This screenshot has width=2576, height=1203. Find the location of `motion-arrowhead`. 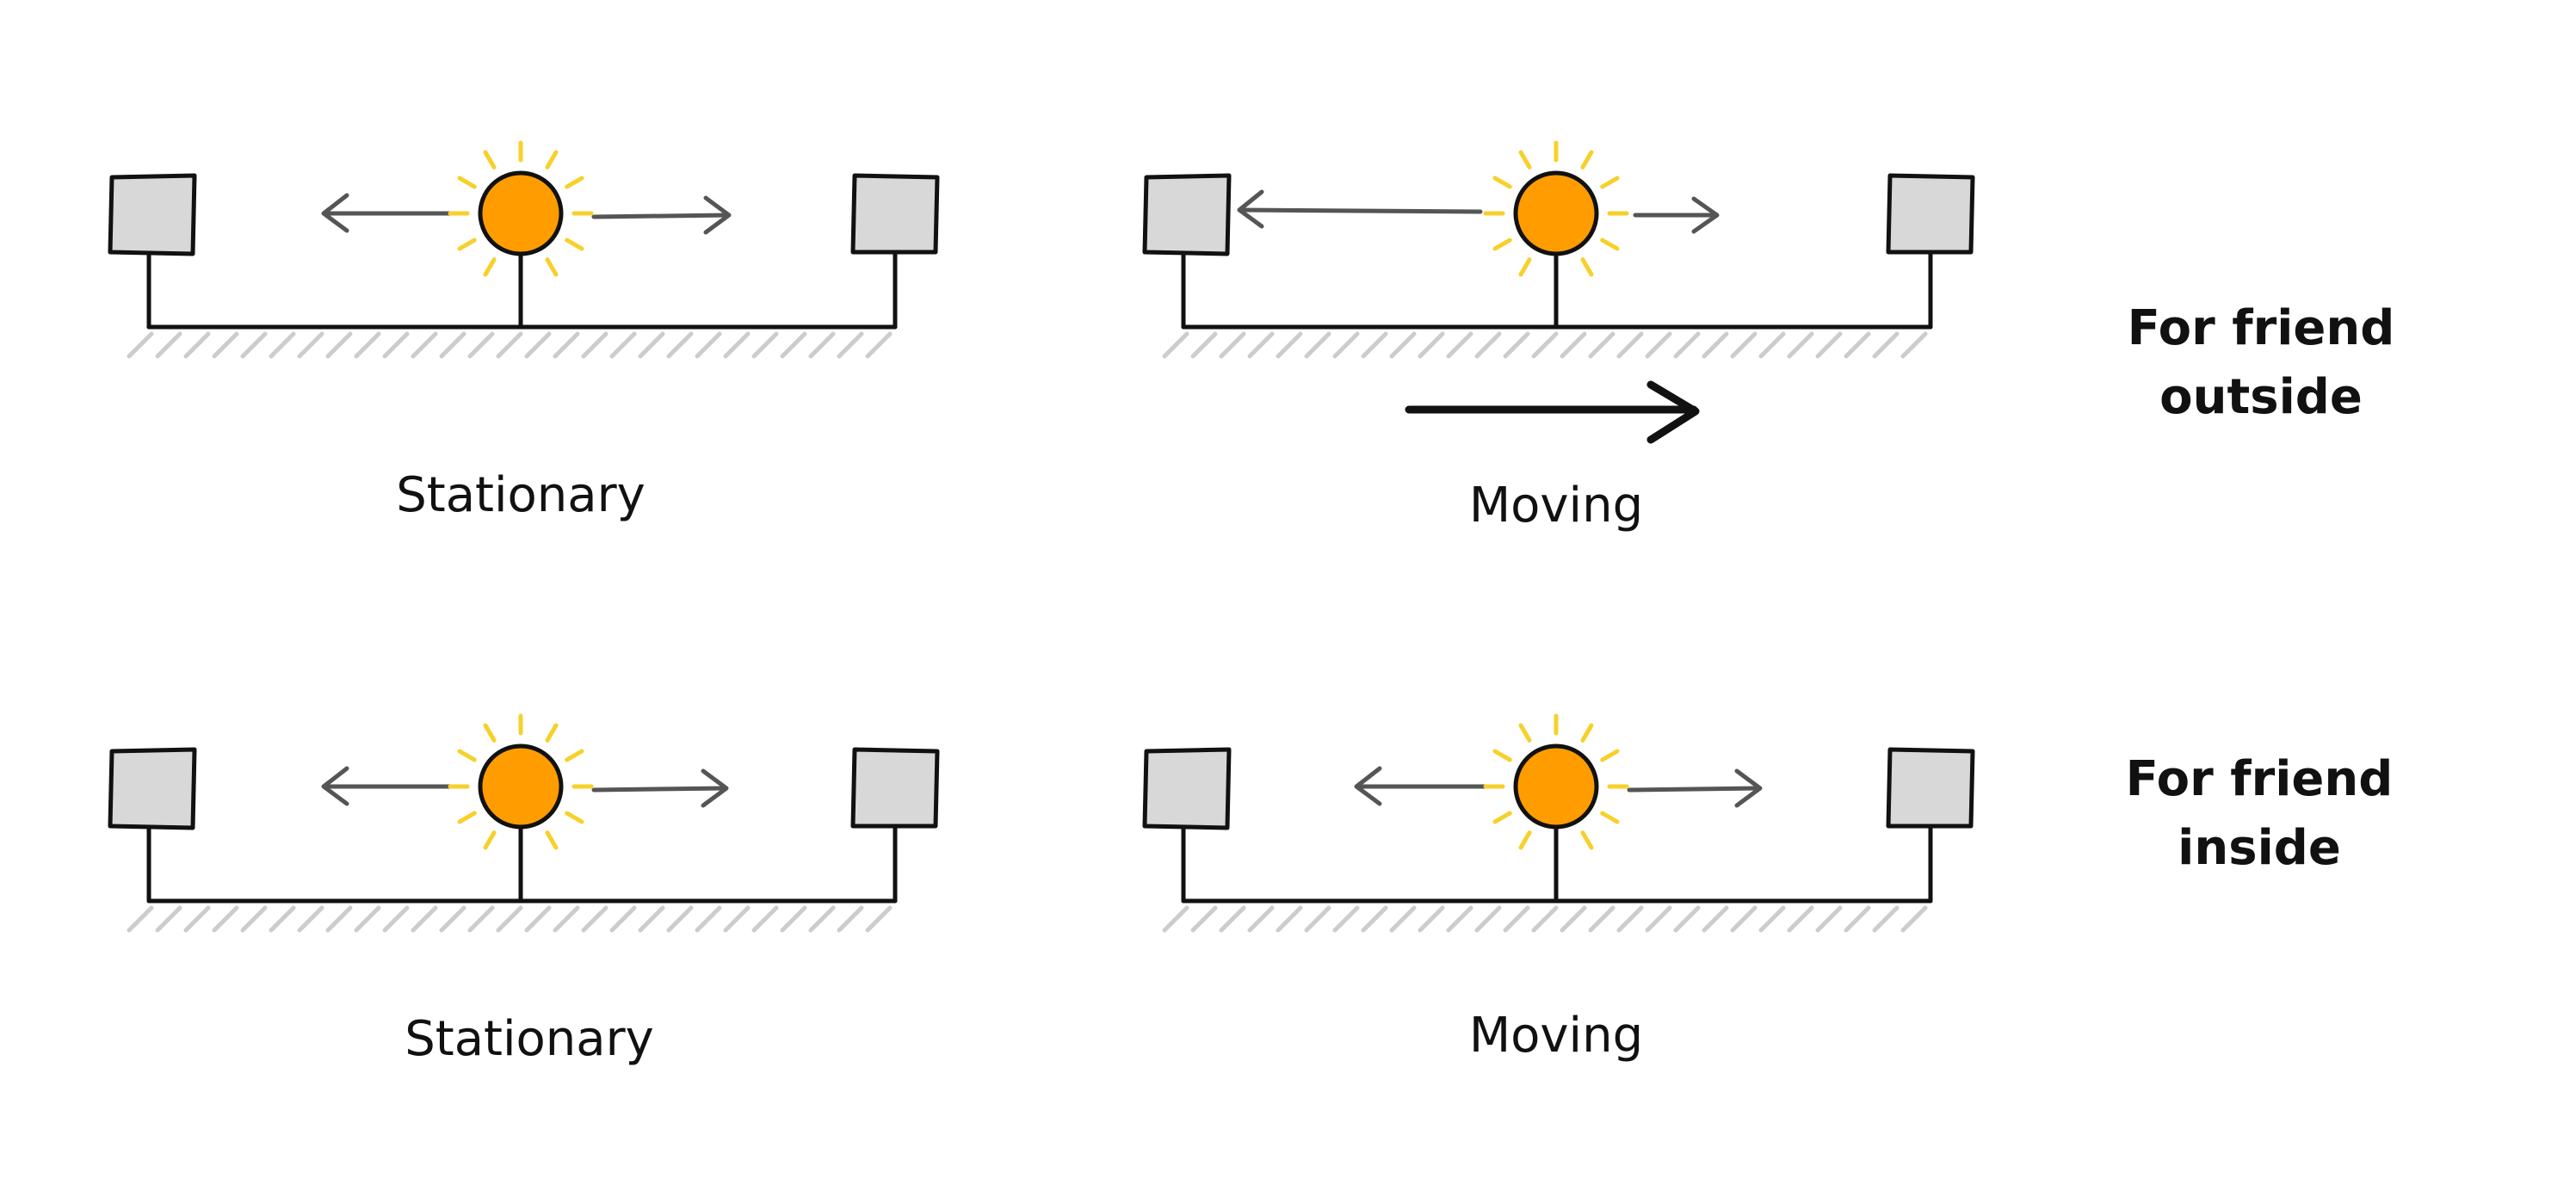

motion-arrowhead is located at coordinates (1673, 412).